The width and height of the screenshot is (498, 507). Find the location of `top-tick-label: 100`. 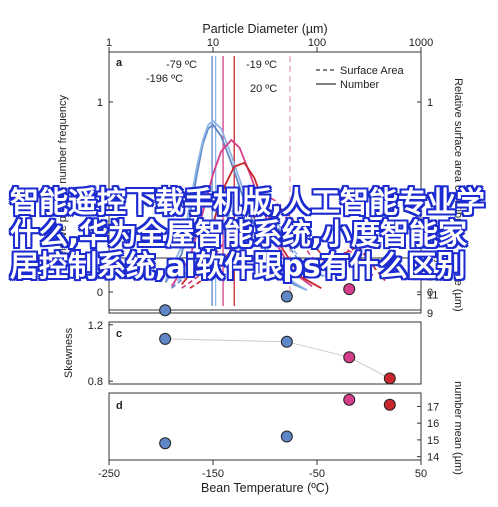

top-tick-label: 100 is located at coordinates (317, 43).